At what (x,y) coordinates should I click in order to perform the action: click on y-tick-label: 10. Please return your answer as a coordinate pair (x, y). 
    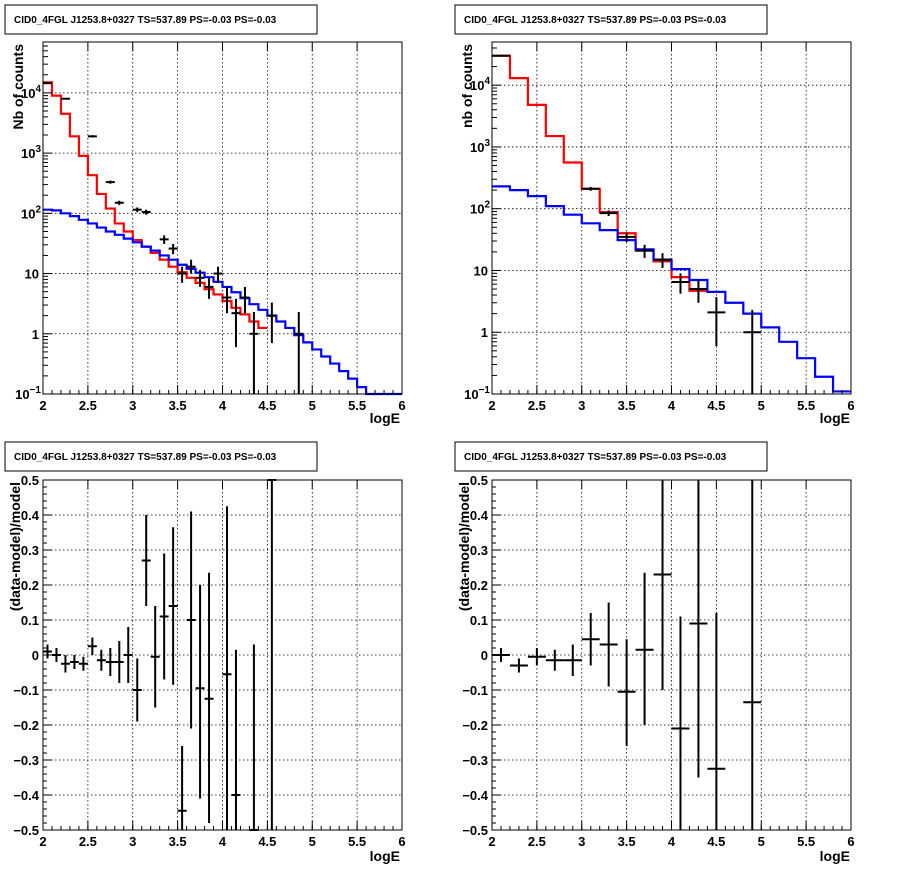
    Looking at the image, I should click on (32, 274).